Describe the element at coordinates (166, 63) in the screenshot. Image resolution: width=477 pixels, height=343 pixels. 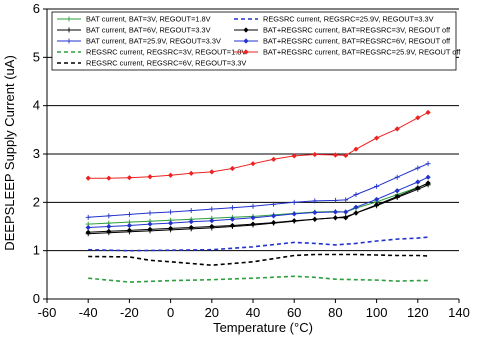
I see `legend-label-4: REGSRC current, REGSRC=6V, REGOUT=3.3V` at that location.